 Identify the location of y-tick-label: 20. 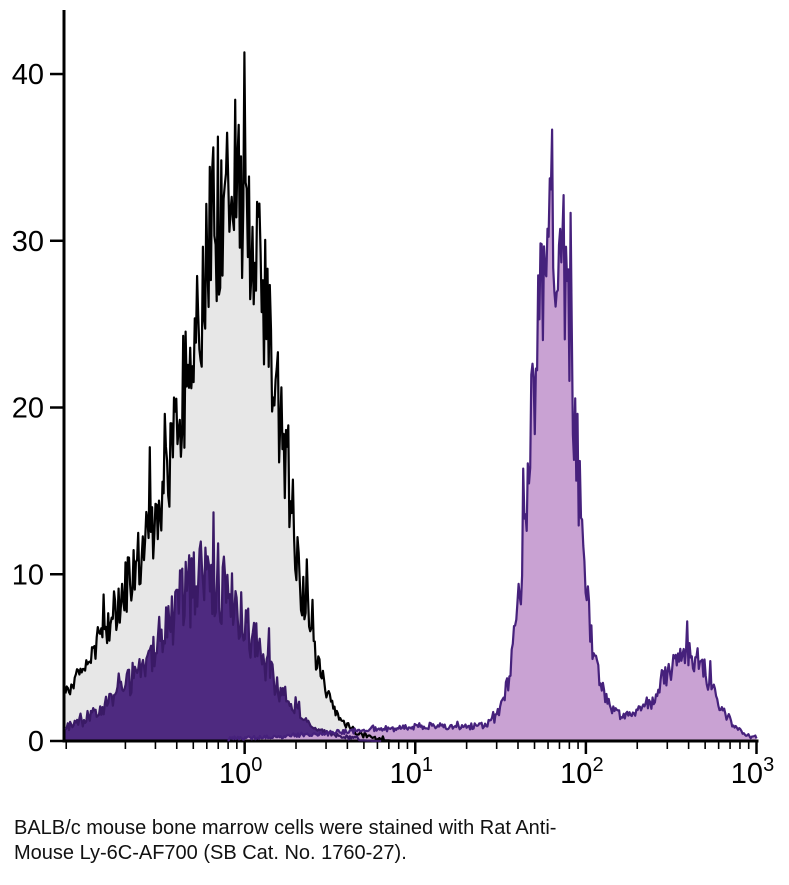
(28, 409).